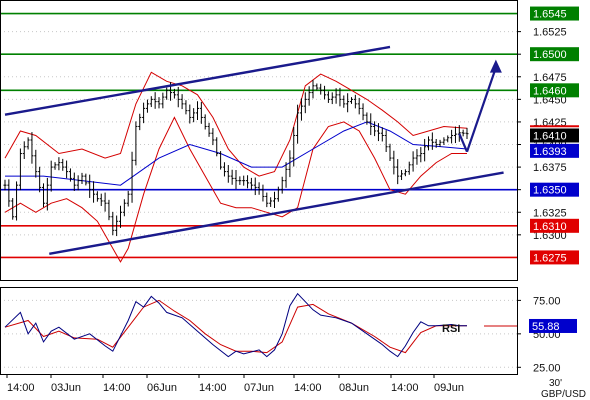 The image size is (590, 400). What do you see at coordinates (550, 258) in the screenshot?
I see `level-flag-label: 1.6275` at bounding box center [550, 258].